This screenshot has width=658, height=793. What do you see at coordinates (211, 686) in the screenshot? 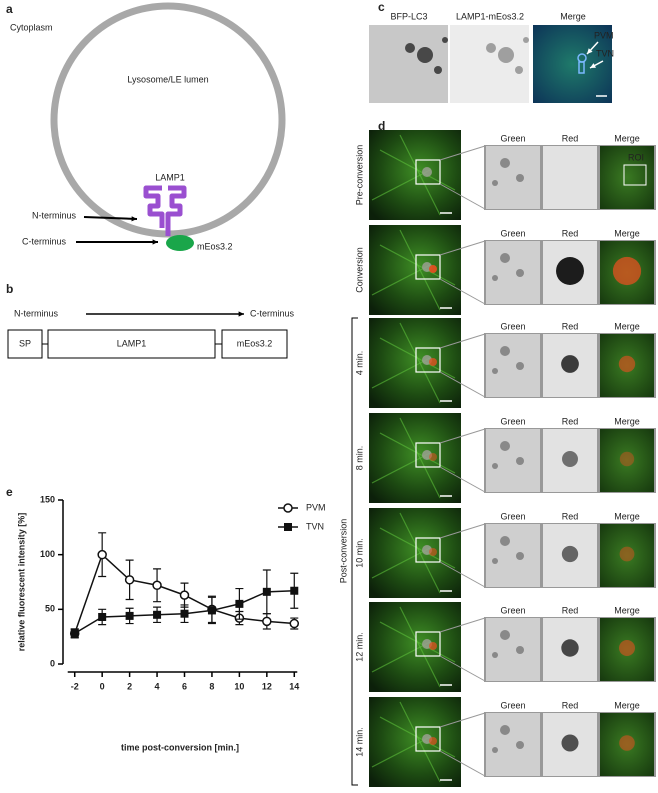
I see `x-tick-label: 8` at bounding box center [211, 686].